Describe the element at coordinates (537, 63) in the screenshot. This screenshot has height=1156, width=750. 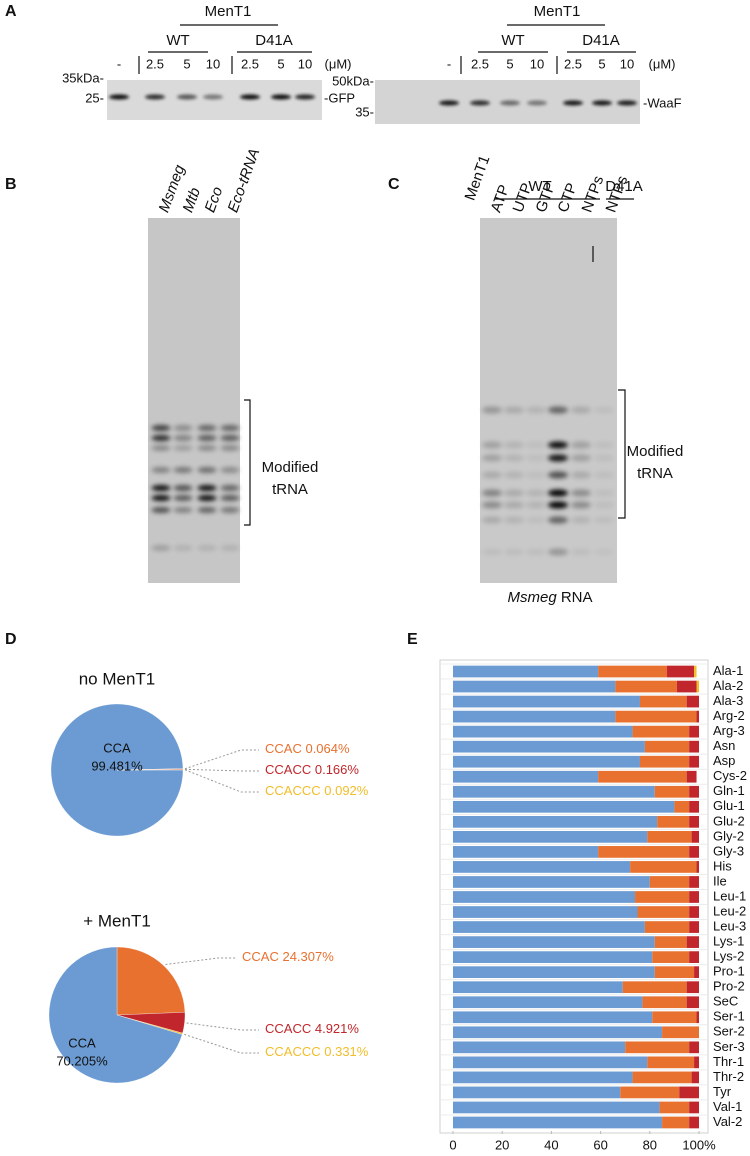
I see `lane-label: 10` at that location.